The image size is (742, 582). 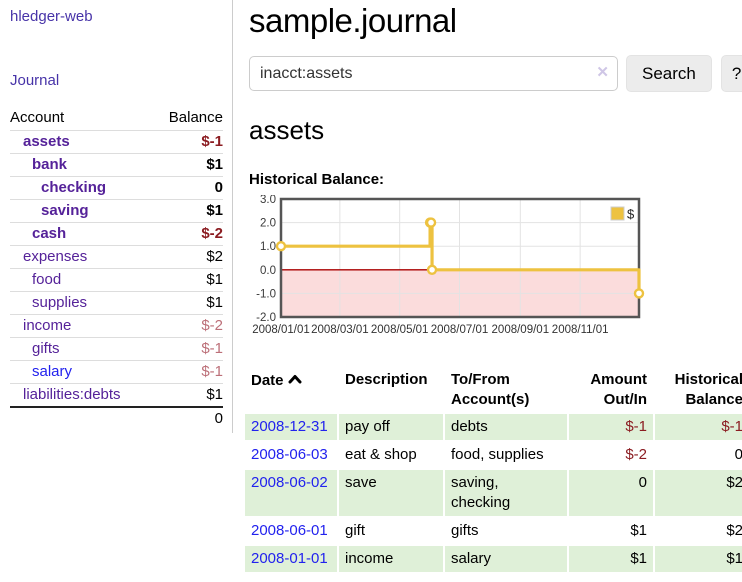 I want to click on register-row: 2008-06-03 eat & shop food, supplies $-2 0, so click(x=493, y=455).